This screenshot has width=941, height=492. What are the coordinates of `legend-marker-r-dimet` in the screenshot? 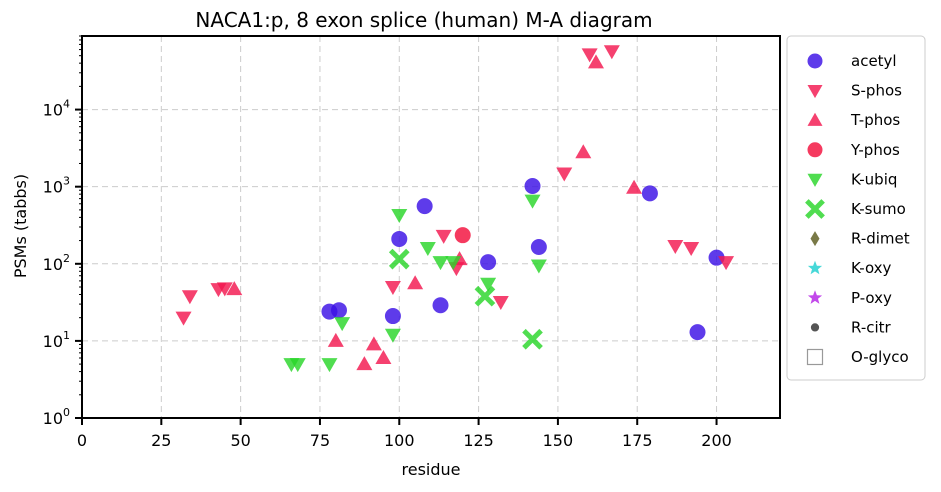 It's located at (815, 239).